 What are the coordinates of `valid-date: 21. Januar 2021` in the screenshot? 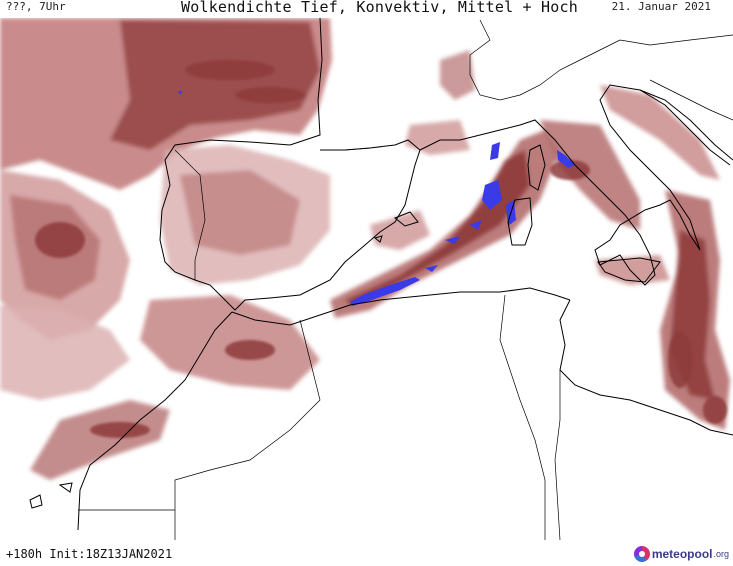 It's located at (661, 6).